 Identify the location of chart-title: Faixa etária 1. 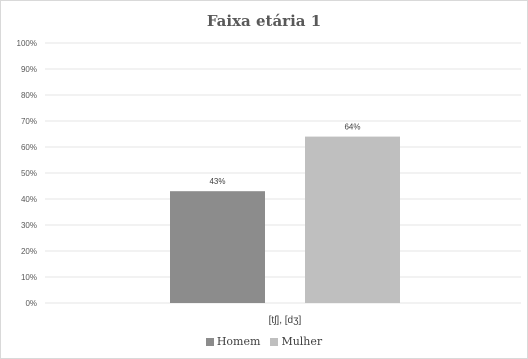
(264, 21).